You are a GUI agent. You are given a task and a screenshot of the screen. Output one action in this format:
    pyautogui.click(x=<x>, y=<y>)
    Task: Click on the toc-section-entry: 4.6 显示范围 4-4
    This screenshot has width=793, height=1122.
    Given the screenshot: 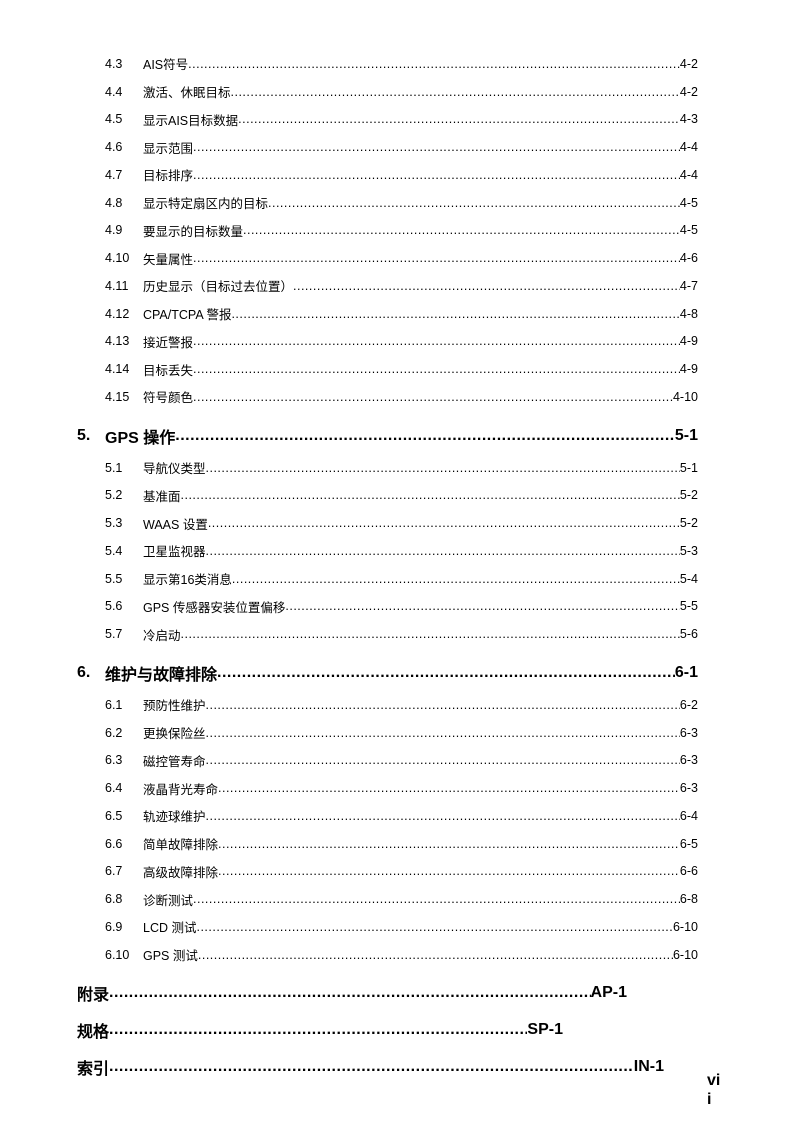 What is the action you would take?
    pyautogui.click(x=401, y=147)
    